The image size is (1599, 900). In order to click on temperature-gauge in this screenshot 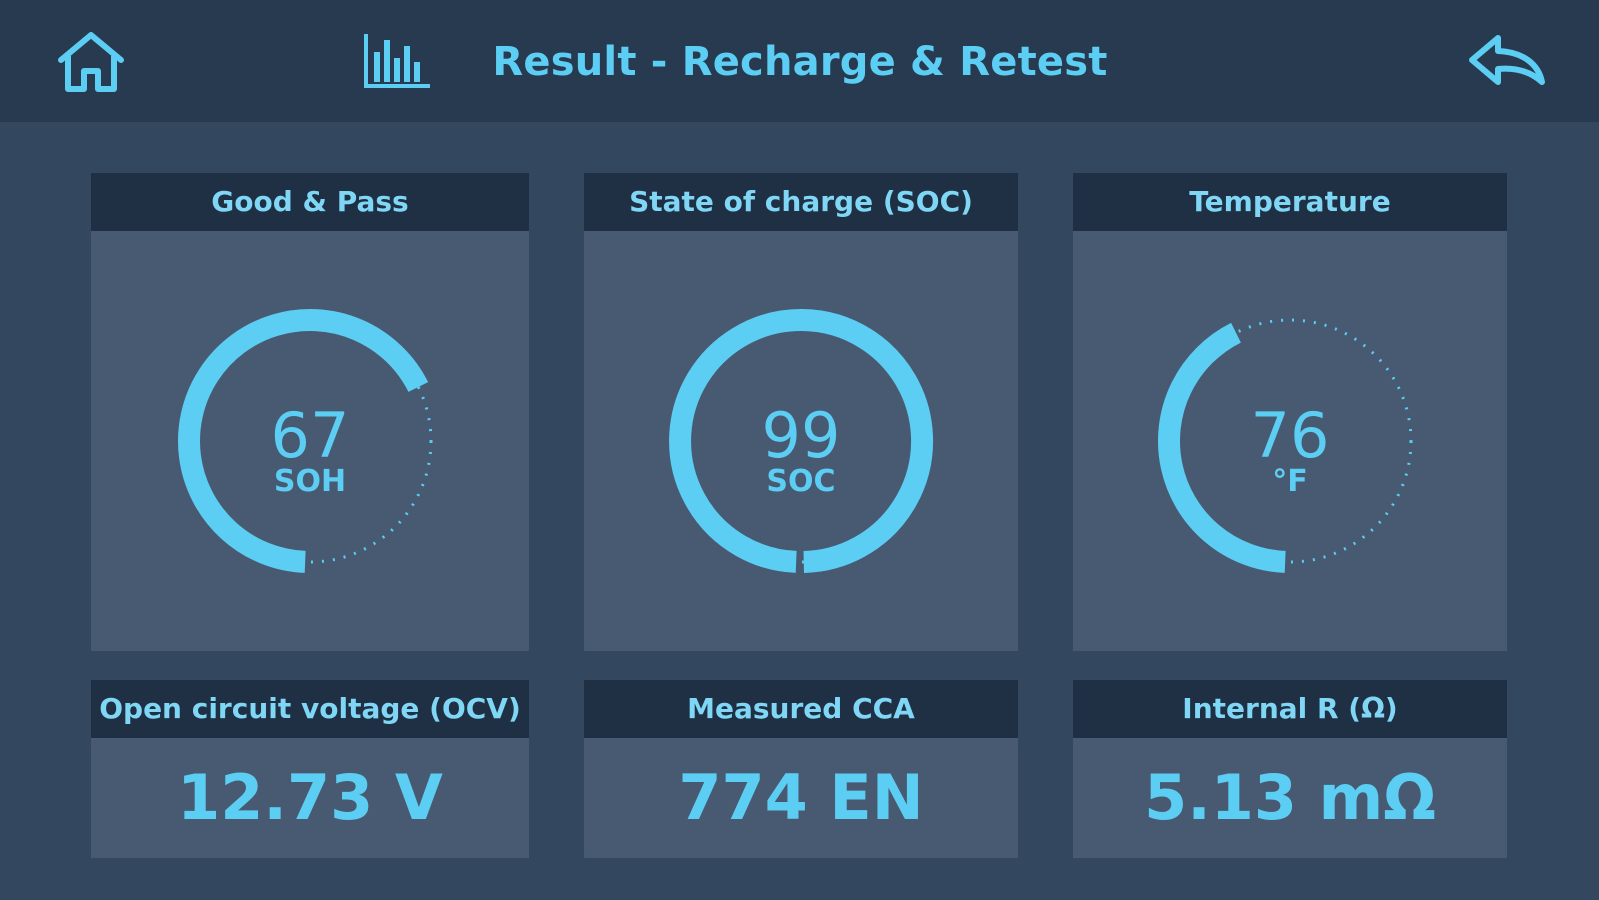, I will do `click(1285, 445)`.